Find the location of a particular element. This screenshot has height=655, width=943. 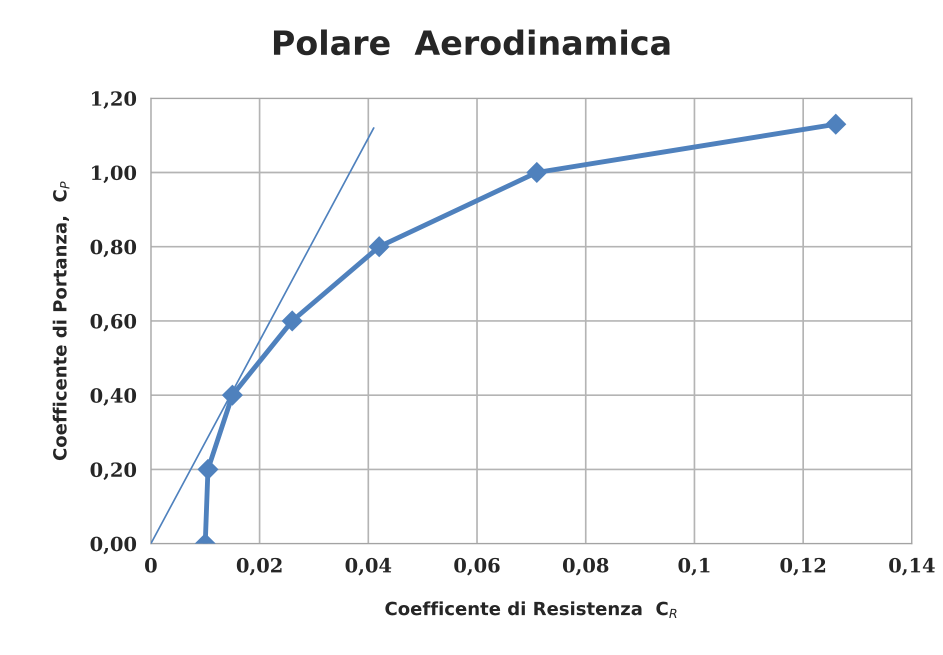

x-axis-title: Coefficente di Resistenza C$_{R}$ is located at coordinates (530, 609).